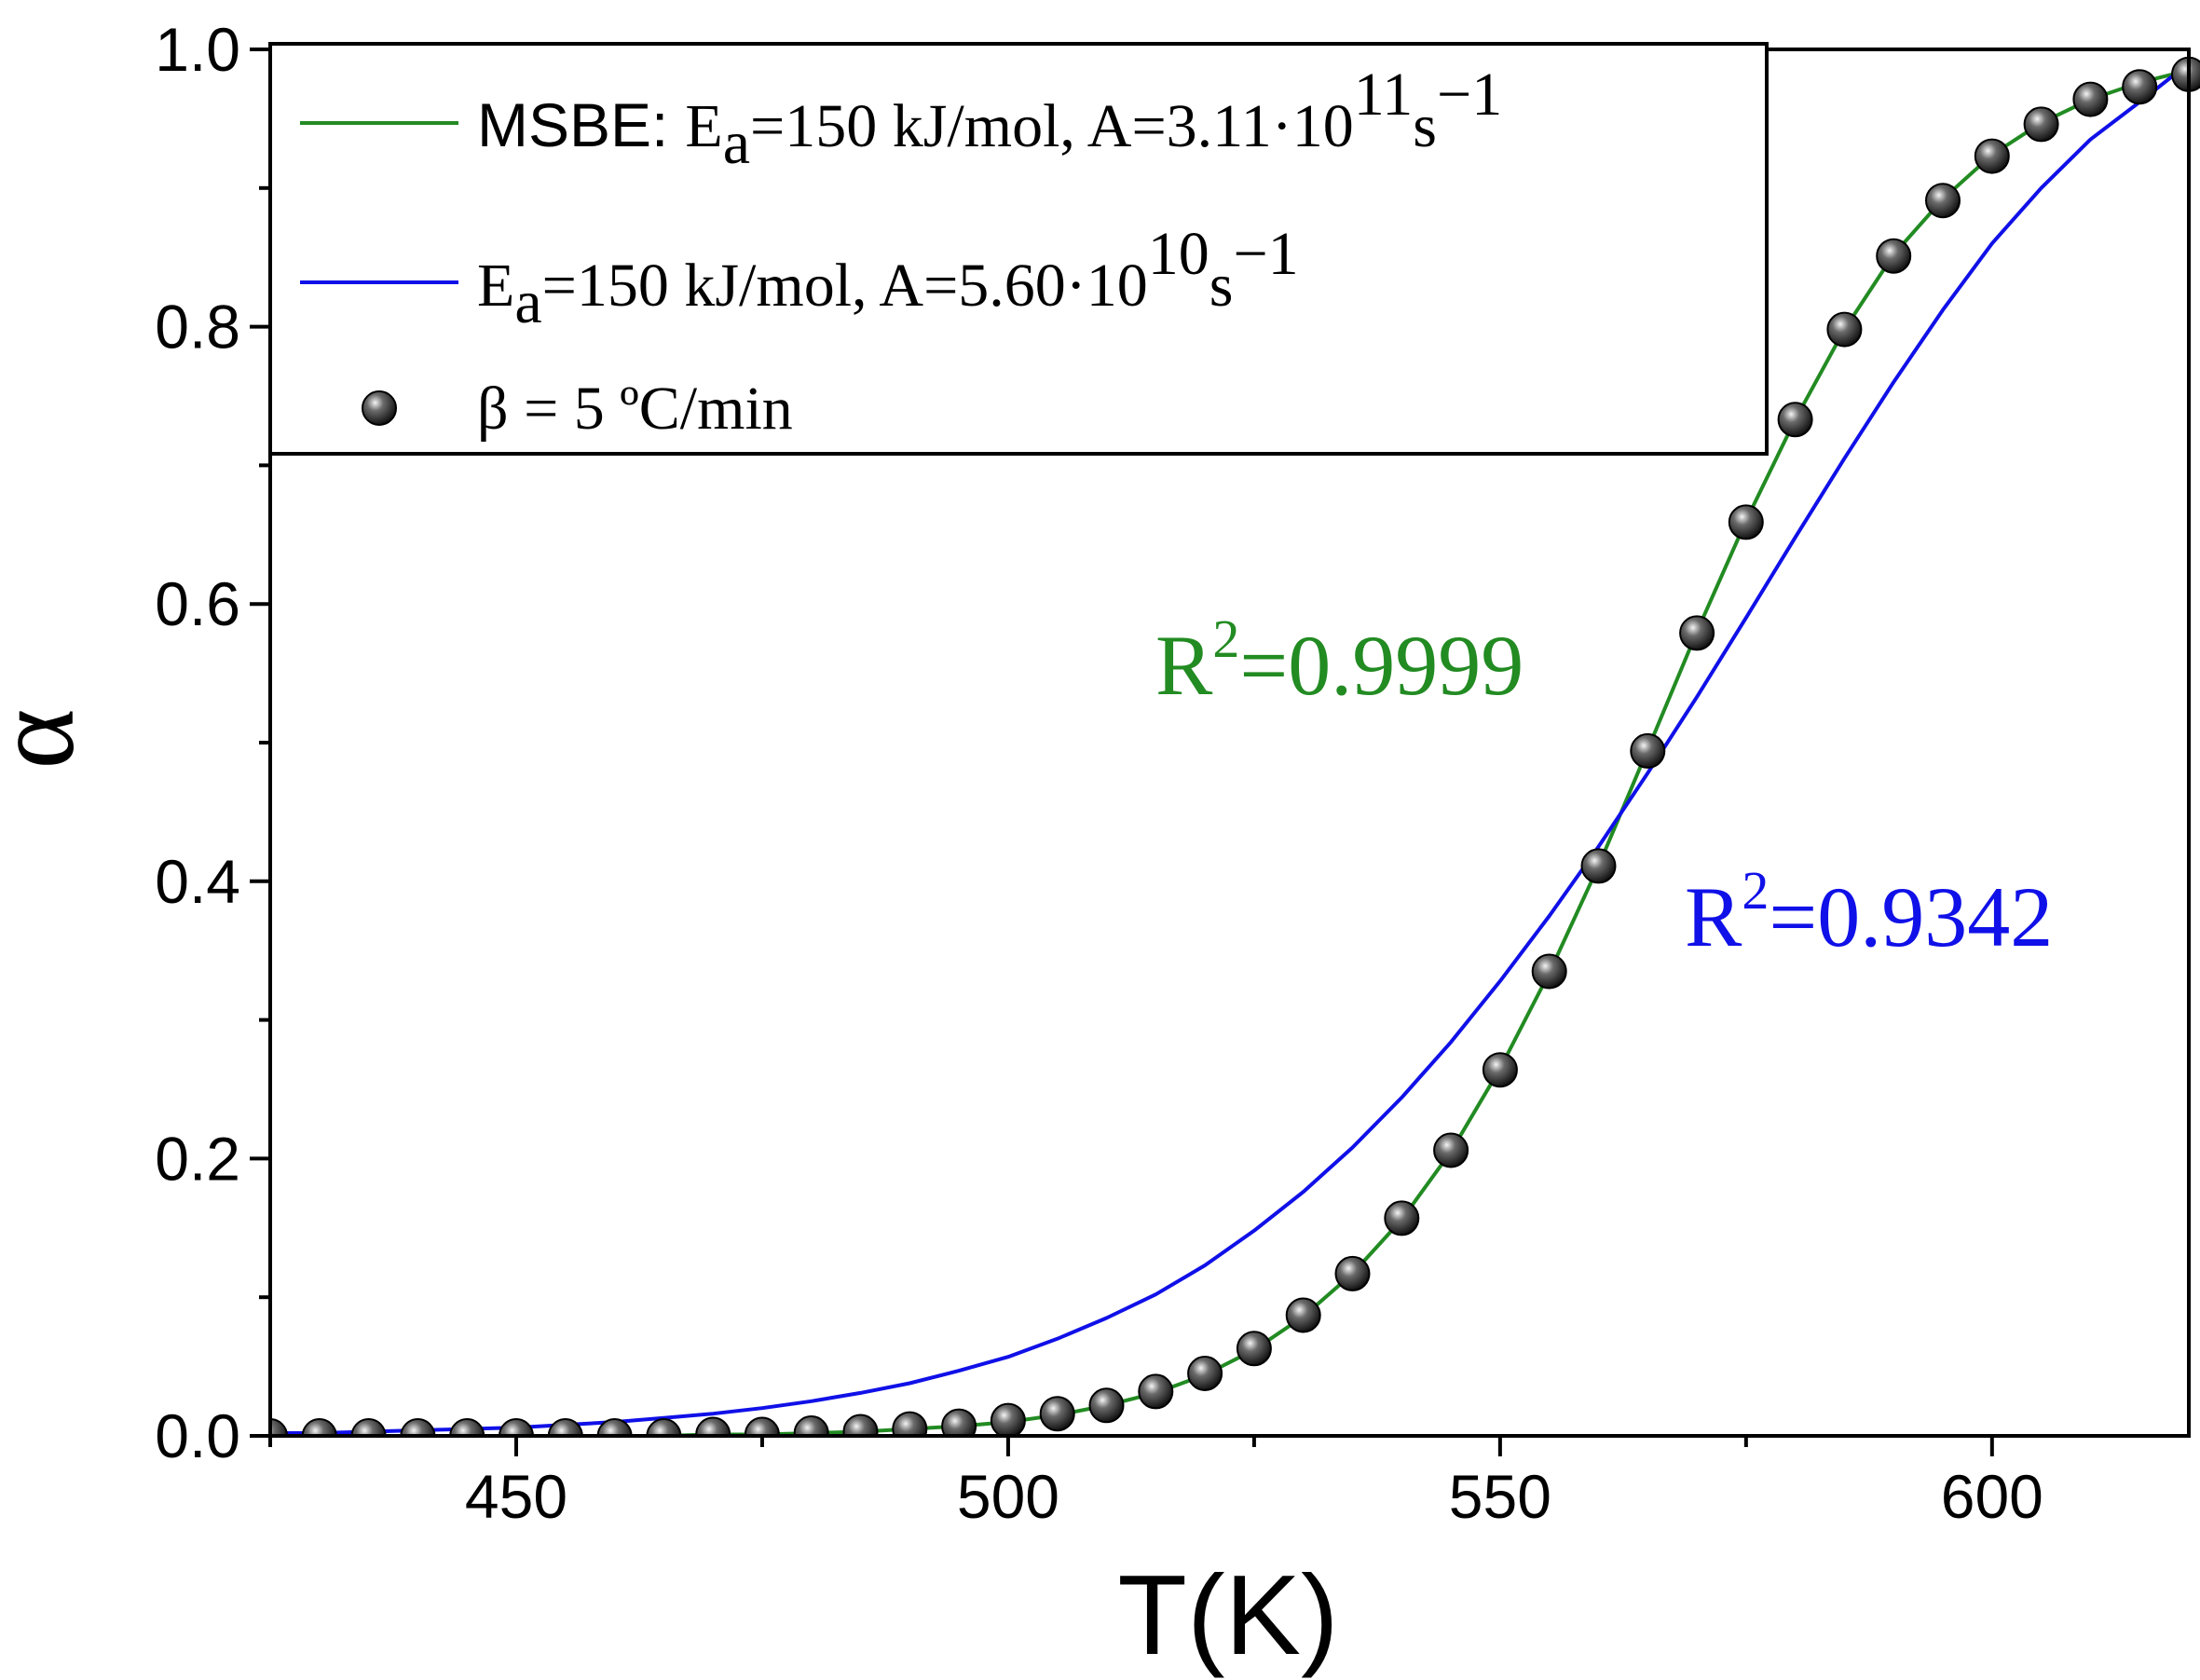 This screenshot has height=1680, width=2200. Describe the element at coordinates (1500, 1496) in the screenshot. I see `x-tick-label: 550` at that location.